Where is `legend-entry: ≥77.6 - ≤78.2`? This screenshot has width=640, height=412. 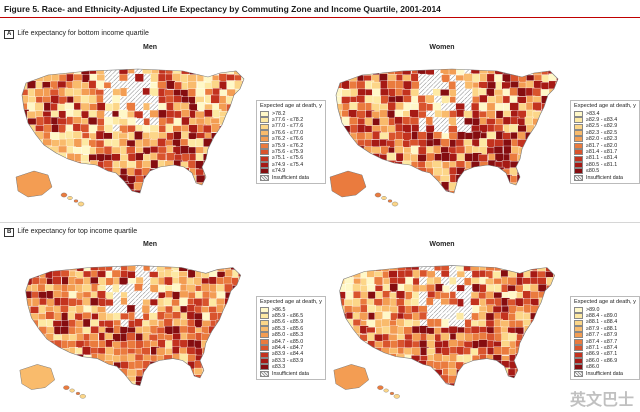 legend-entry: ≥77.6 - ≤78.2 is located at coordinates (291, 120).